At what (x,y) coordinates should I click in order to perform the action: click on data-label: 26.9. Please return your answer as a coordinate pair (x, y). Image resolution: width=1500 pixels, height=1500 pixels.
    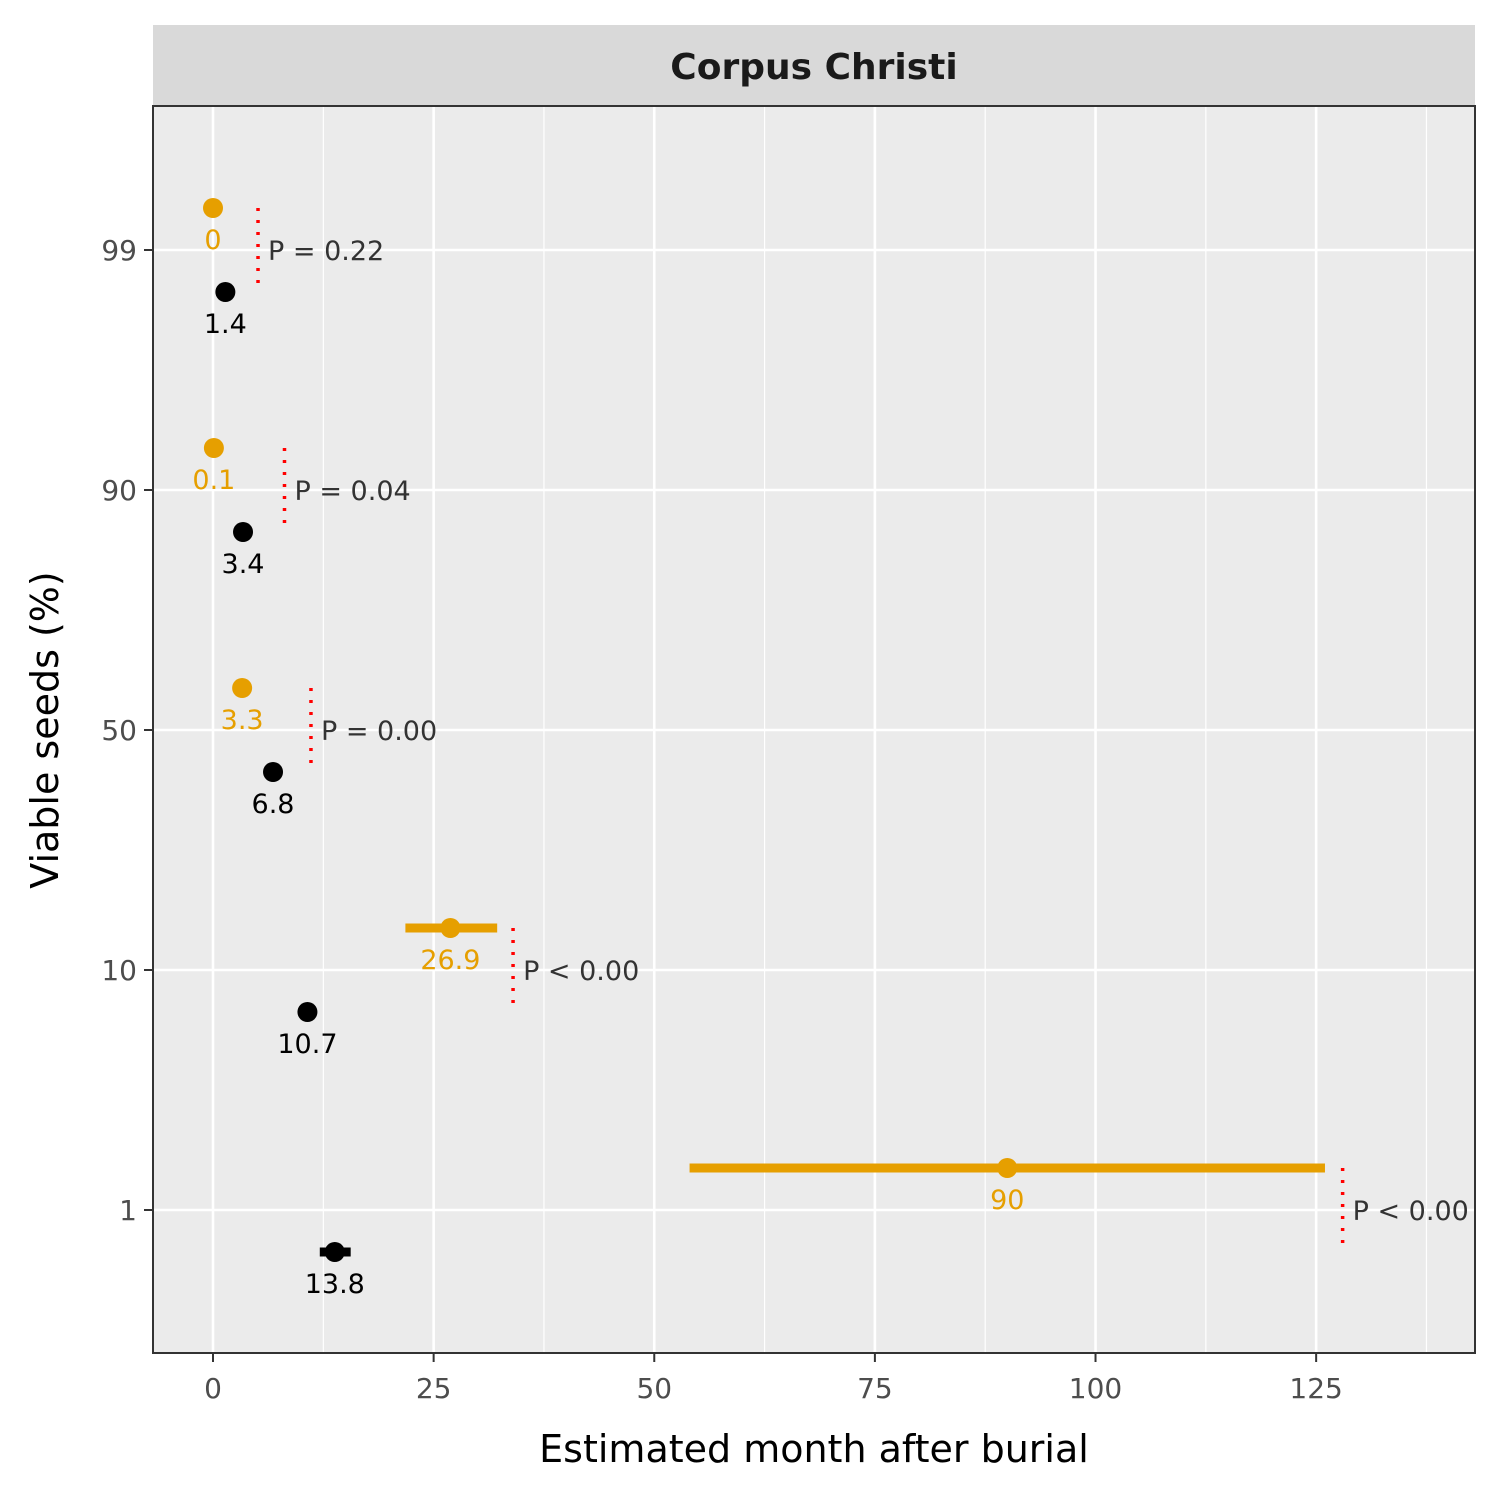
    Looking at the image, I should click on (450, 960).